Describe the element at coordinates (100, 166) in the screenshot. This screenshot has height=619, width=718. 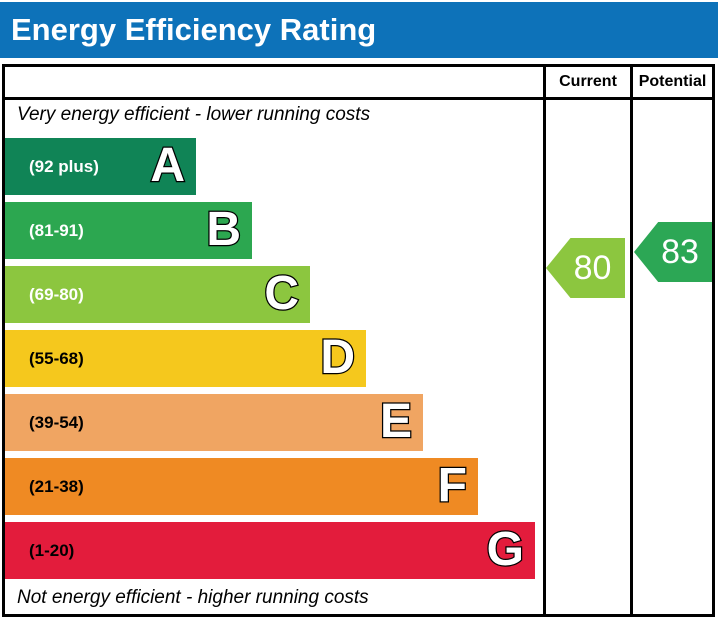
I see `band-a: (92 plus) A` at that location.